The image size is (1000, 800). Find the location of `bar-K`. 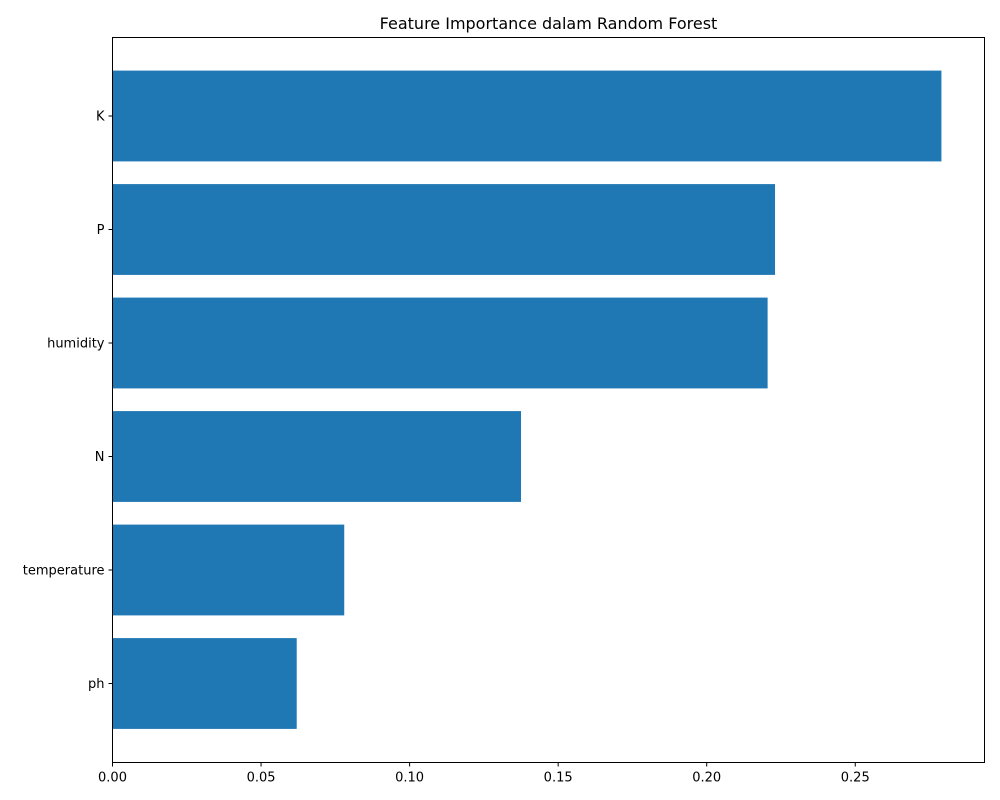

bar-K is located at coordinates (527, 116).